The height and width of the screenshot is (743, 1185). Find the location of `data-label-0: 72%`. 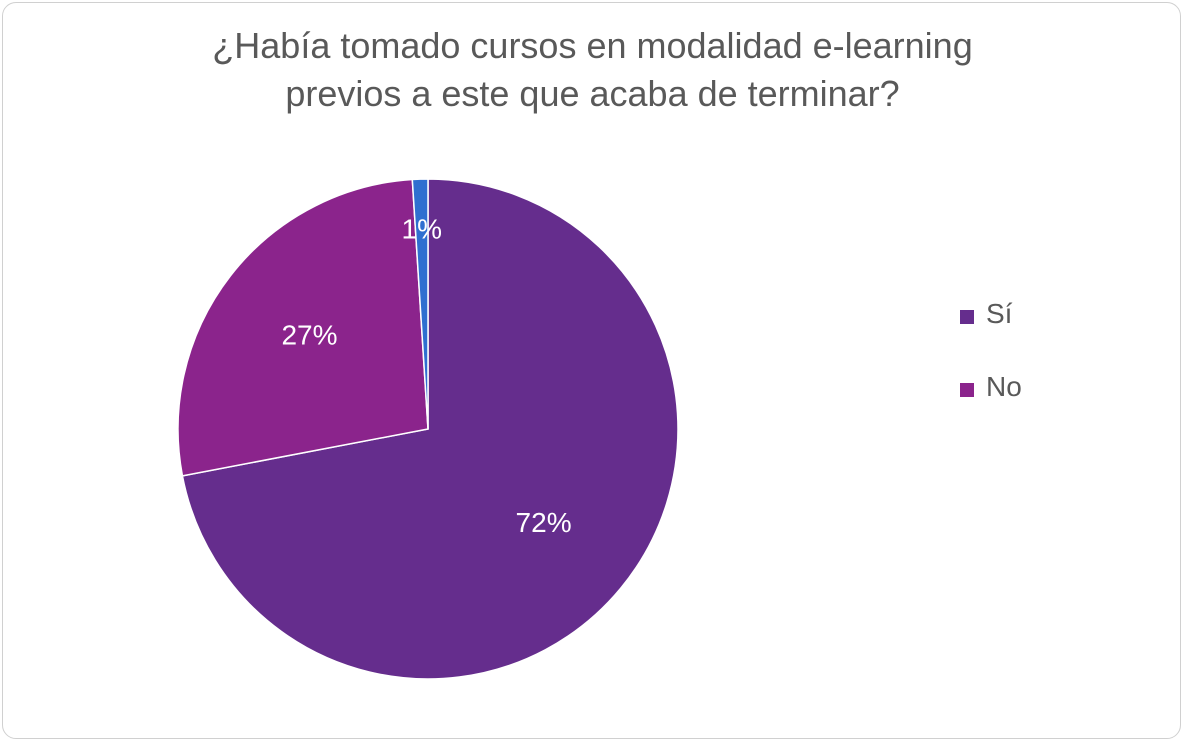

data-label-0: 72% is located at coordinates (544, 522).